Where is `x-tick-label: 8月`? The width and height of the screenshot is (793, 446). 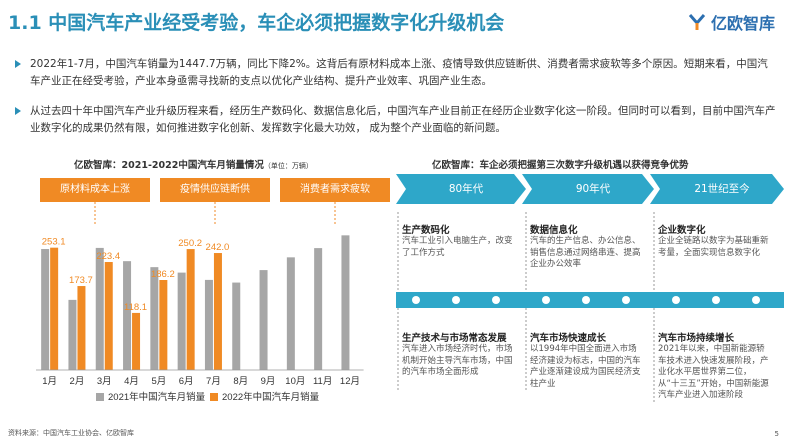 x-tick-label: 8月 is located at coordinates (240, 381).